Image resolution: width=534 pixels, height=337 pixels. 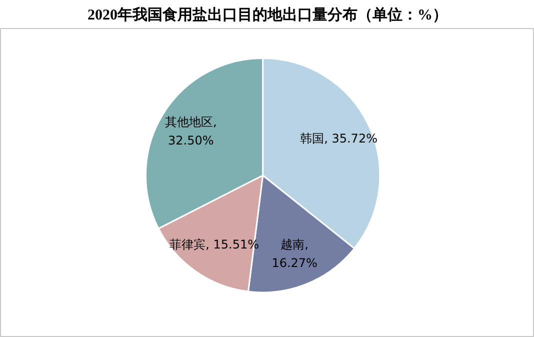 What do you see at coordinates (191, 131) in the screenshot?
I see `slice-label: 其他地区, 32.50%` at bounding box center [191, 131].